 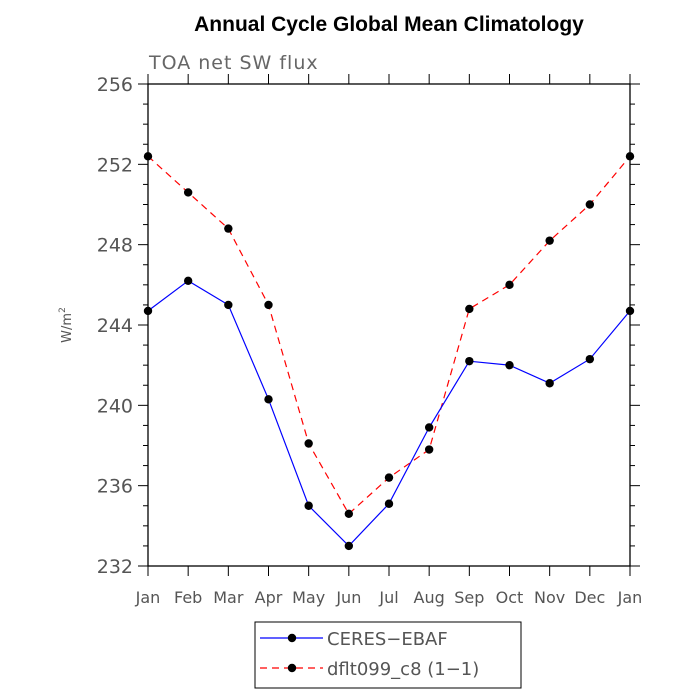 I want to click on legend-marker-ceres-ebaf, so click(x=292, y=638).